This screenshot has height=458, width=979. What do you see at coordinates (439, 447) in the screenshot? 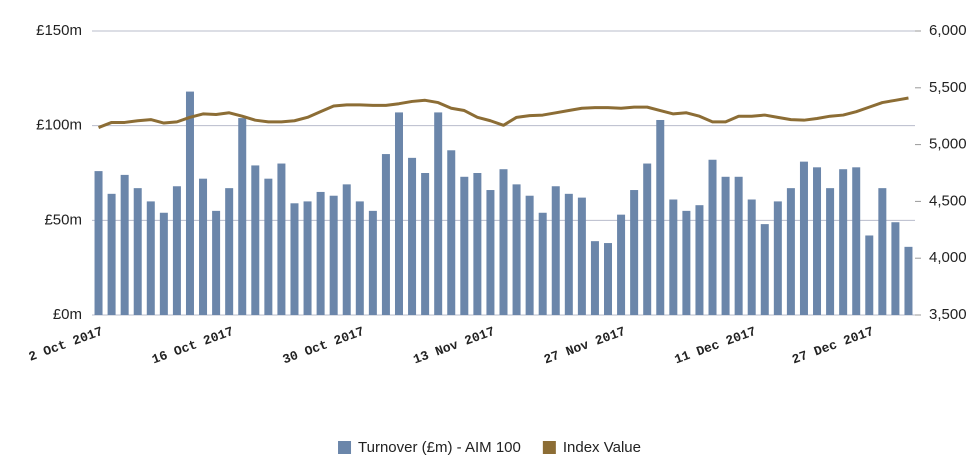
I see `legend-label: Turnover (£m) - AIM 100` at bounding box center [439, 447].